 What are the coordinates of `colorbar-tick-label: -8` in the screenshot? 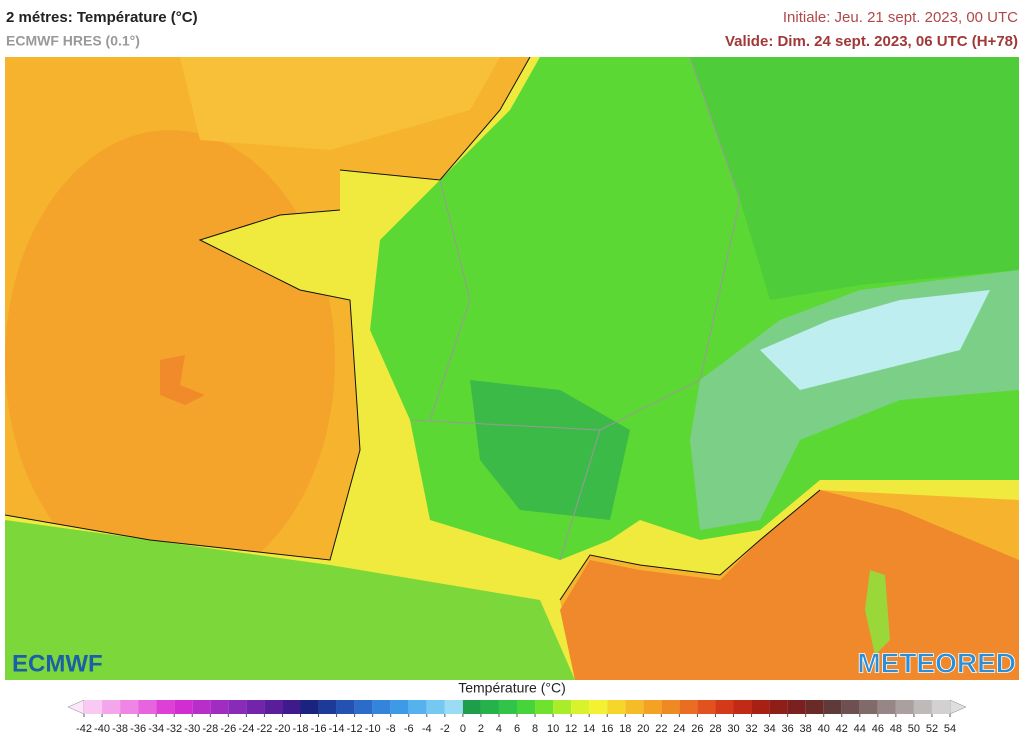 It's located at (391, 729).